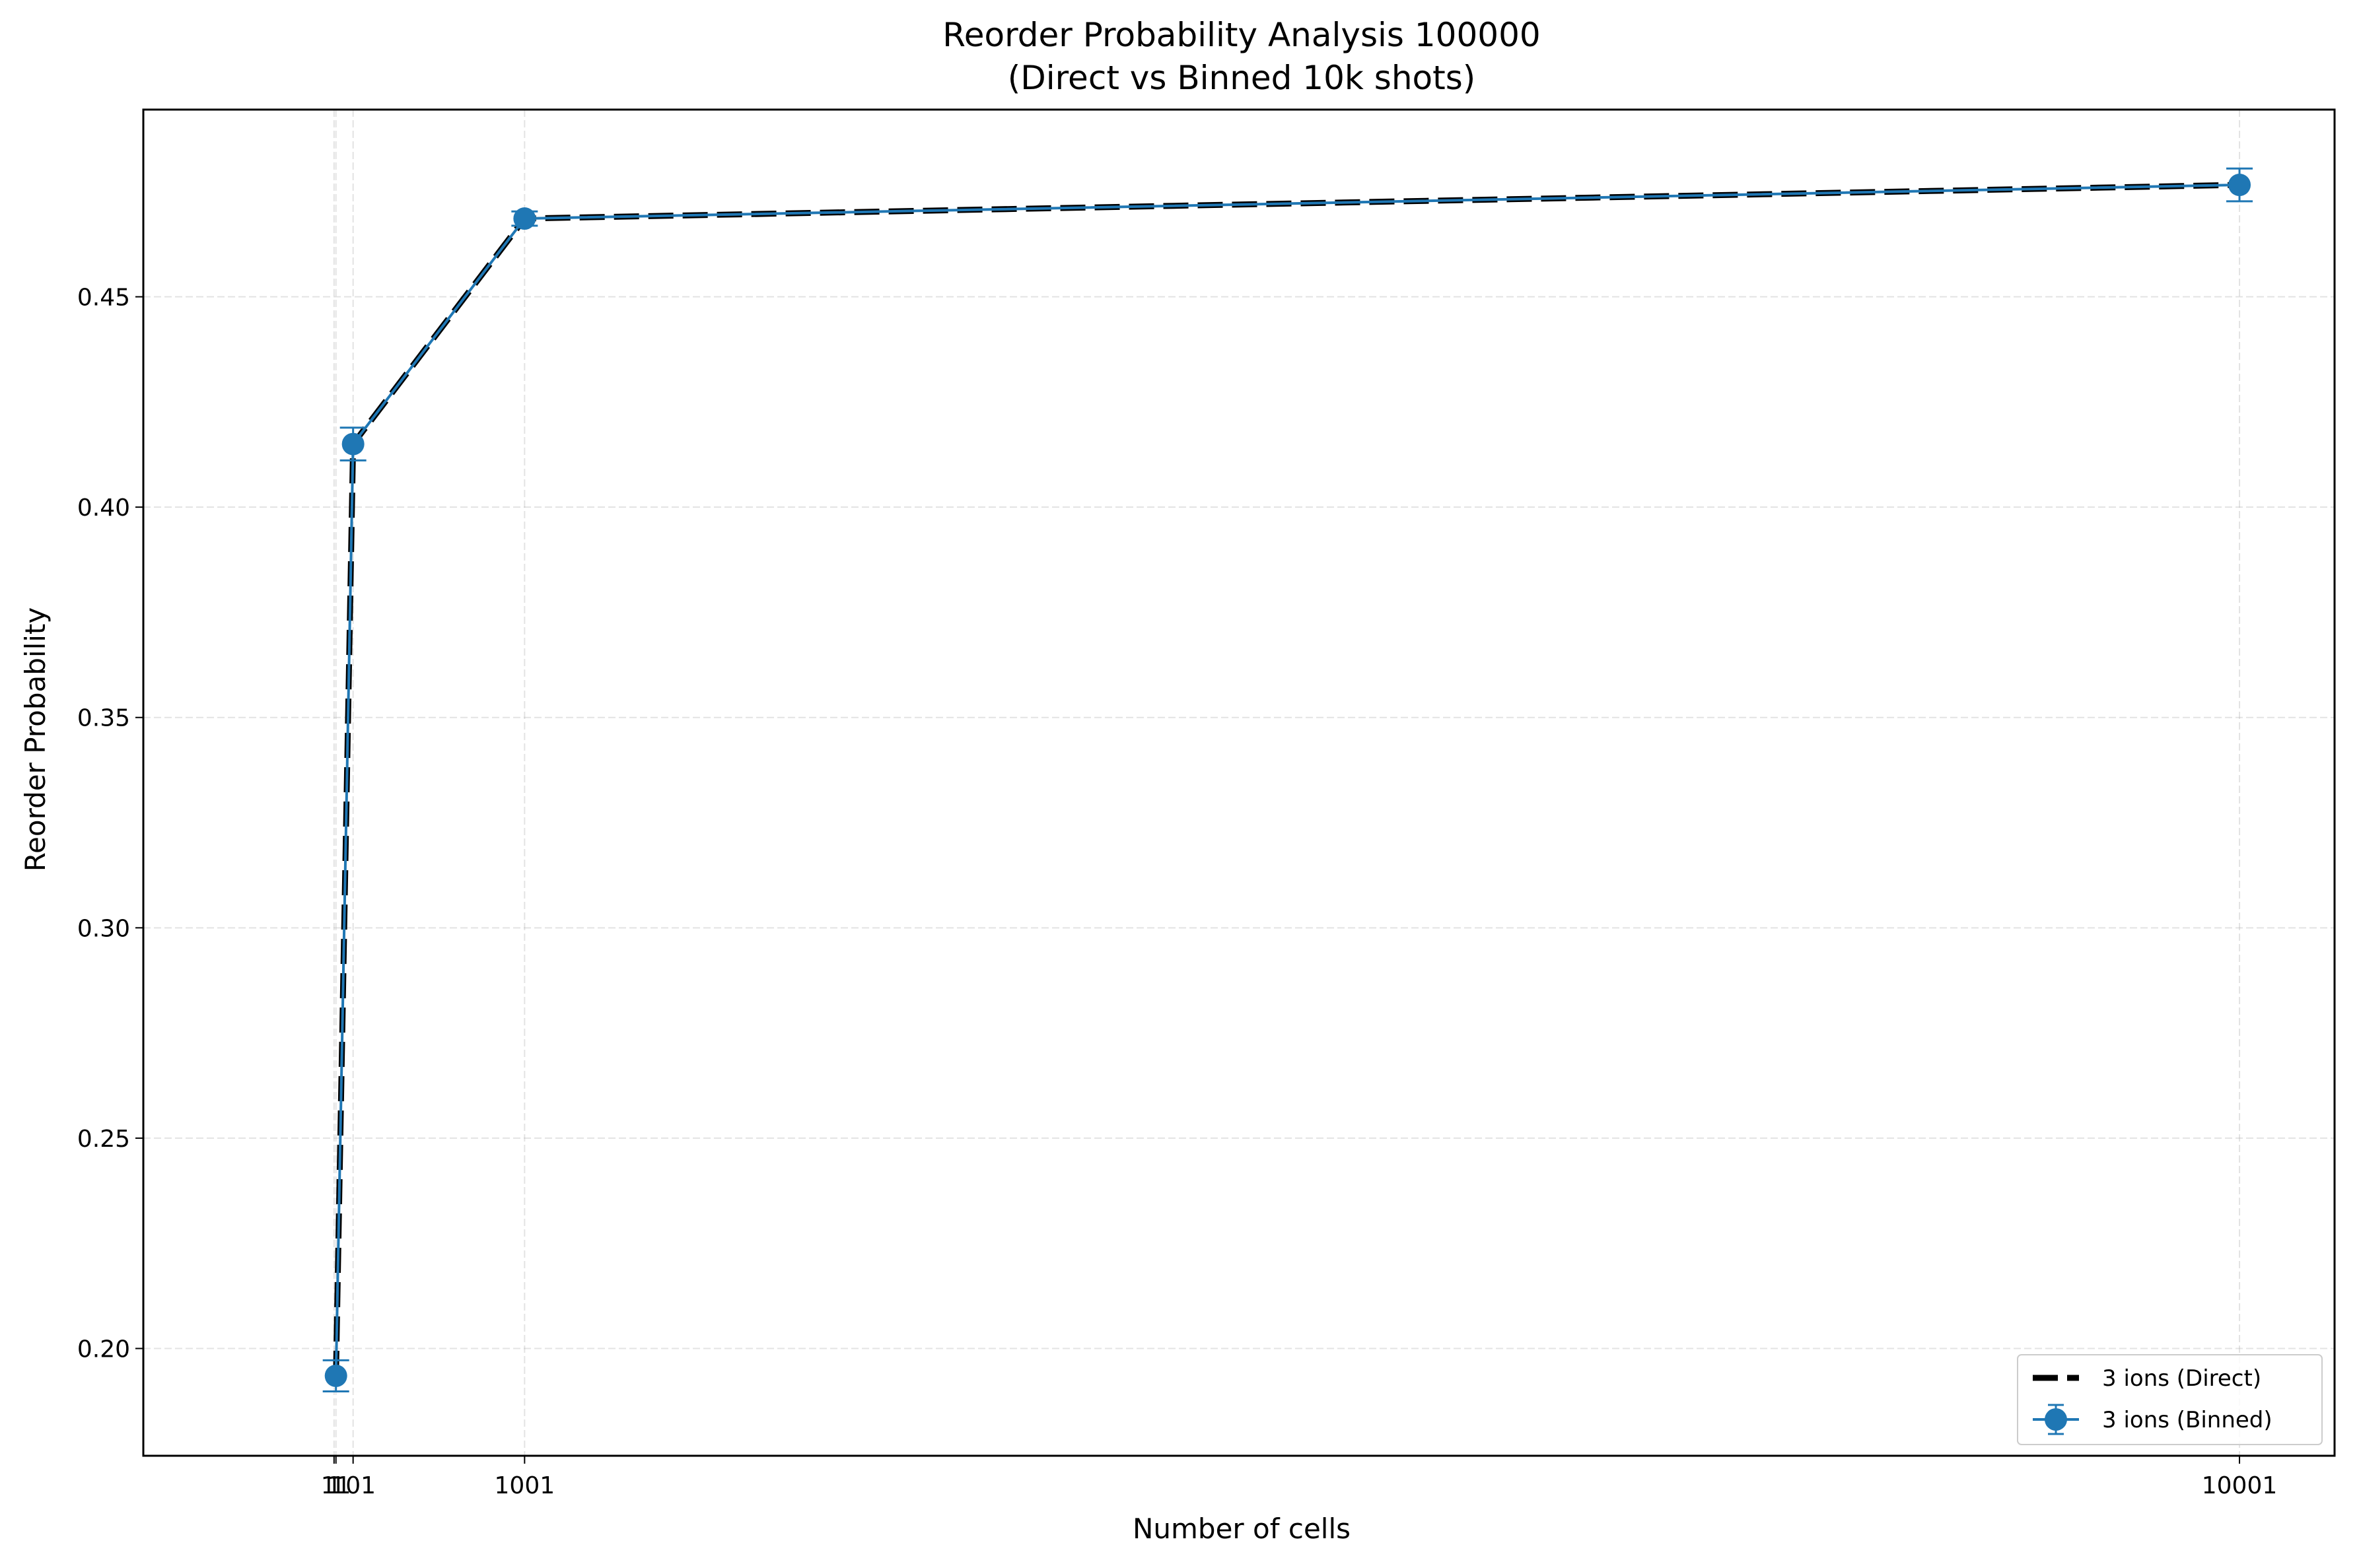 This screenshot has width=2359, height=1568. I want to click on legend-swatch-binned-marker, so click(2056, 1419).